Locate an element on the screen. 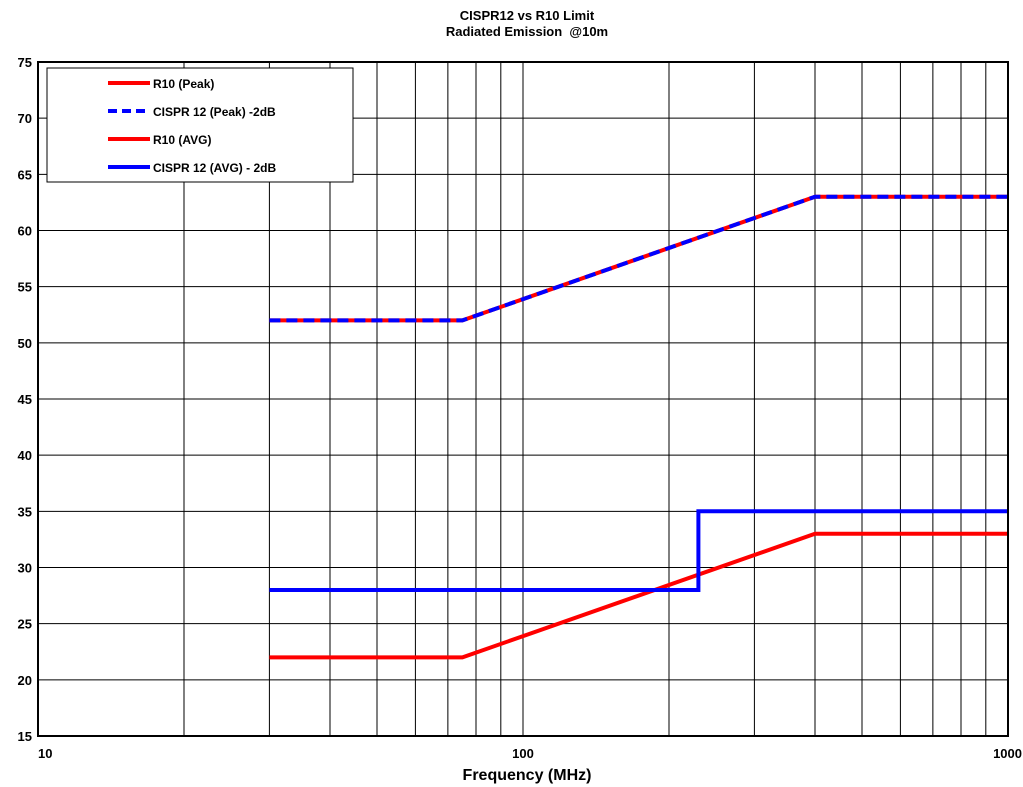 The image size is (1023, 787). y-tick-label: 40 is located at coordinates (25, 455).